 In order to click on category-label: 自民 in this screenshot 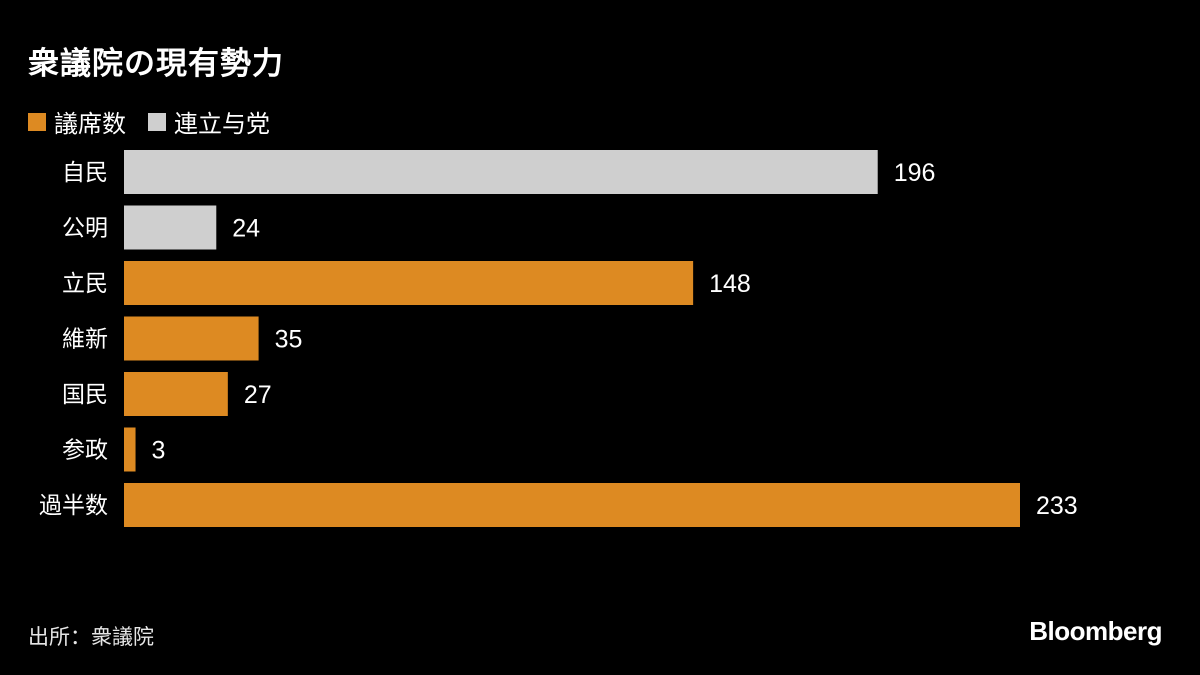, I will do `click(85, 173)`.